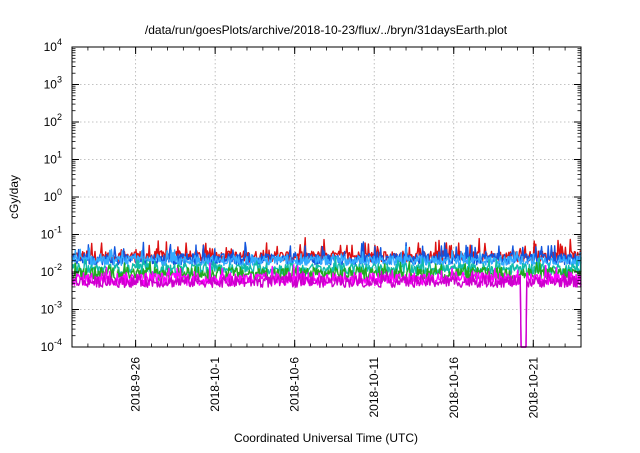 The height and width of the screenshot is (453, 640). Describe the element at coordinates (374, 387) in the screenshot. I see `x-tick-label: 2018-10-11` at that location.